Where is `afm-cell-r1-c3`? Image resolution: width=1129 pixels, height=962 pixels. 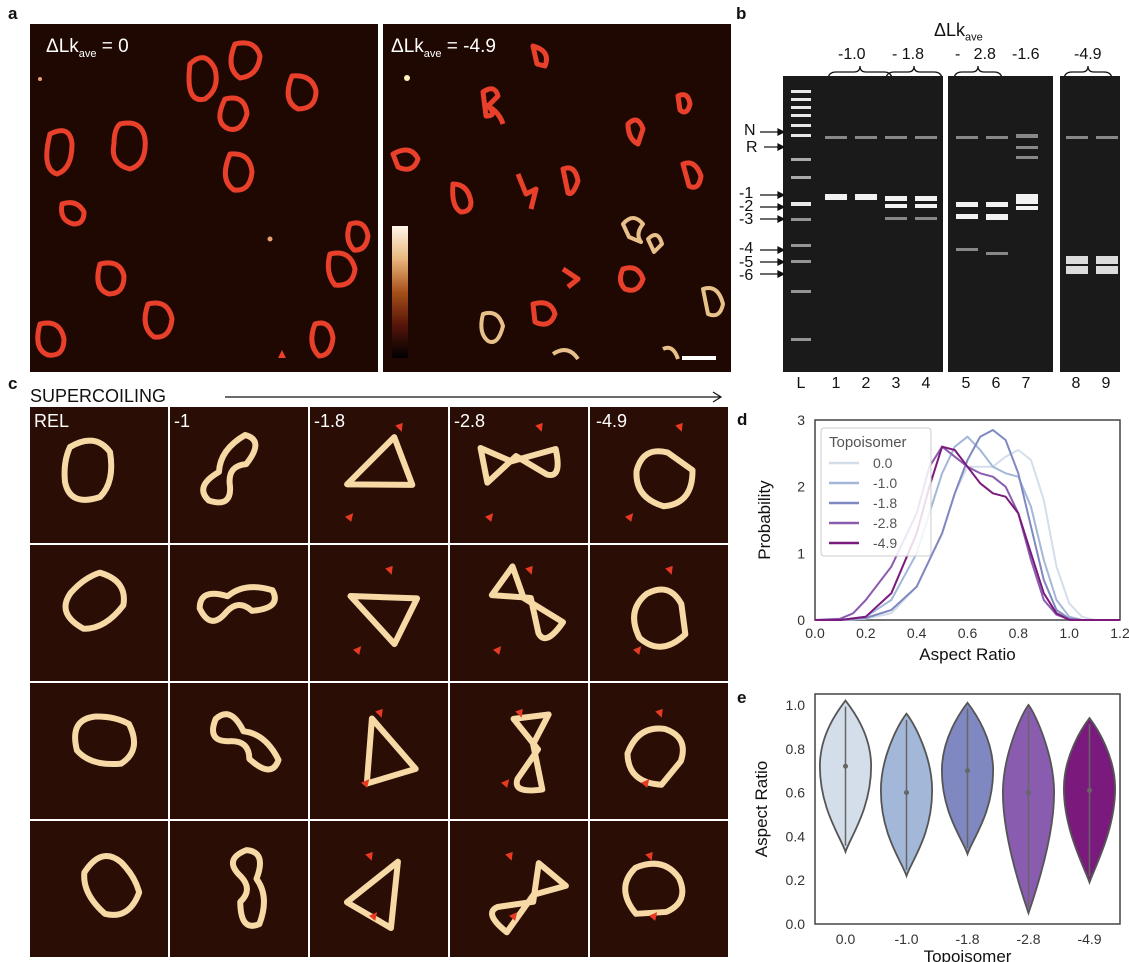 afm-cell-r1-c3 is located at coordinates (379, 475).